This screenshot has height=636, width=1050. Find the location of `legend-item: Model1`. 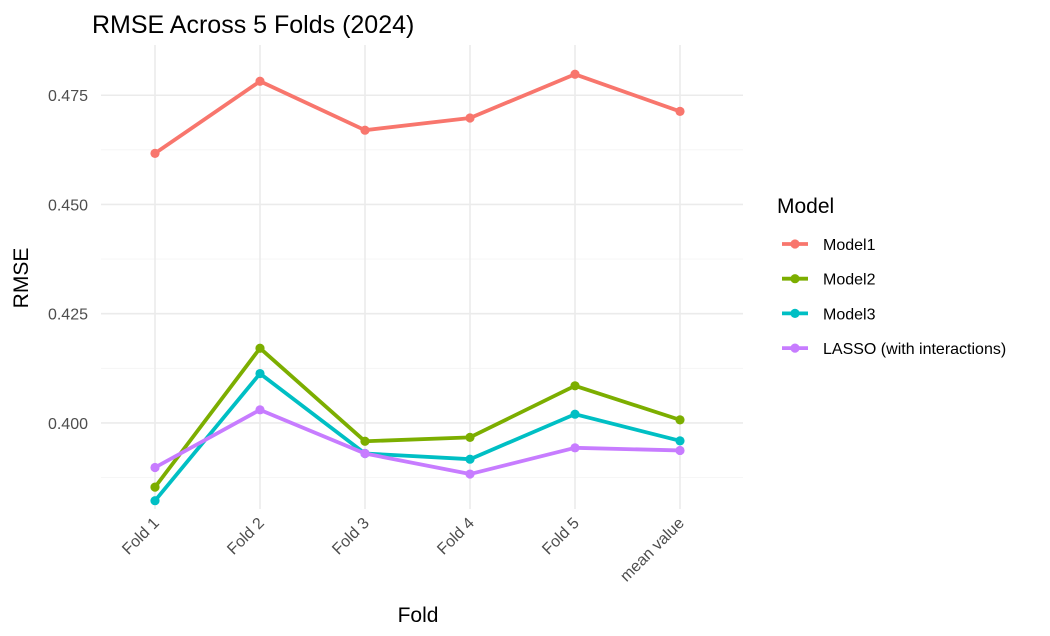

legend-item: Model1 is located at coordinates (829, 245).